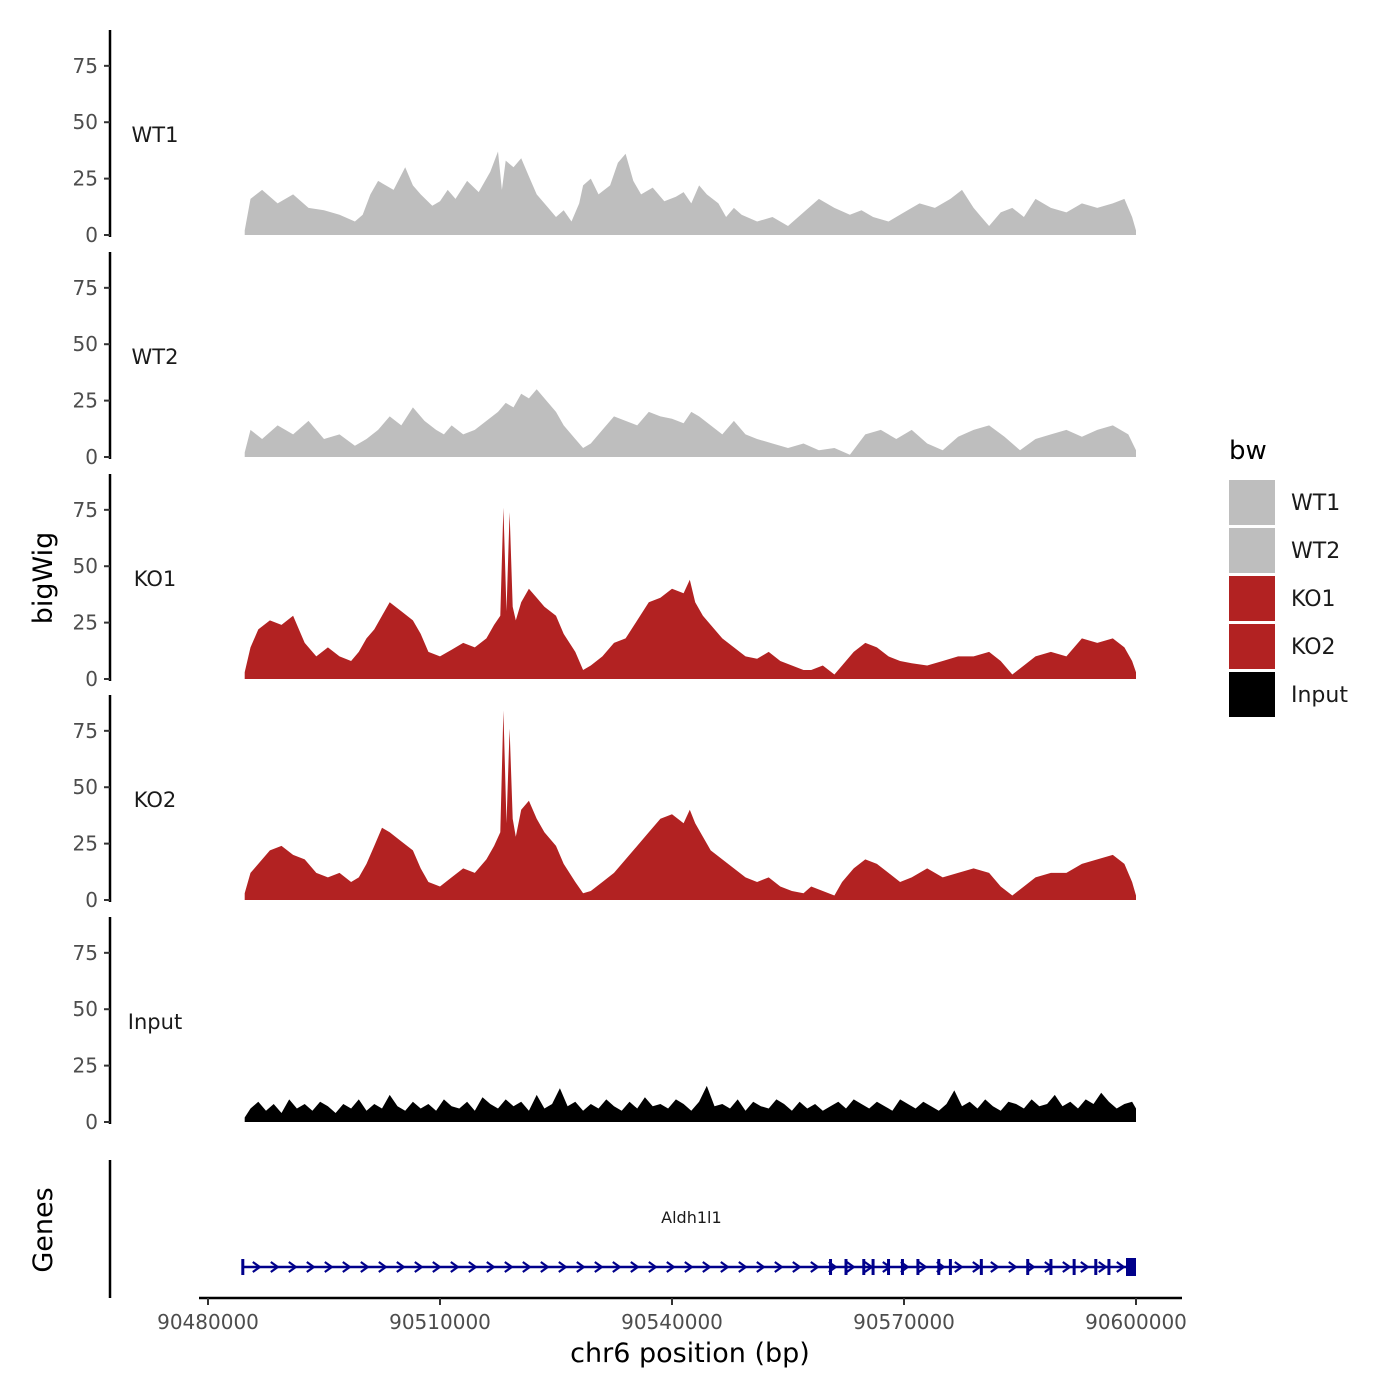 This screenshot has height=1400, width=1400. I want to click on track-panel-input: 0 25 50 75 Input, so click(604, 1025).